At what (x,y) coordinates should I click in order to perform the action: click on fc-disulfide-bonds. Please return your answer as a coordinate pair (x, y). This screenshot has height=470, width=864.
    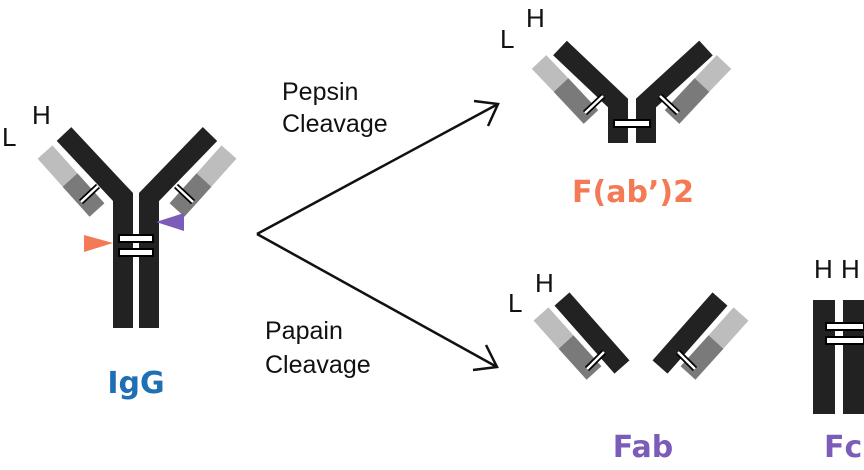
    Looking at the image, I should click on (844, 333).